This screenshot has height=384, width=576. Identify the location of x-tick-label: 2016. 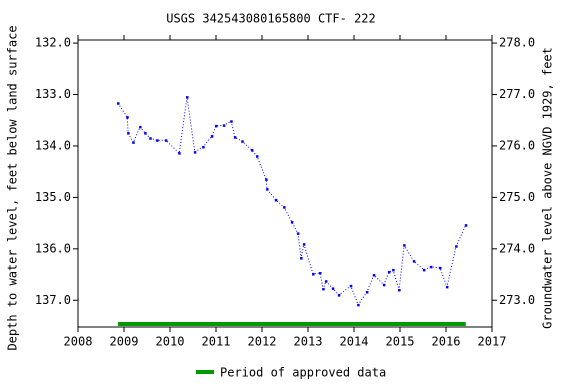
(446, 342).